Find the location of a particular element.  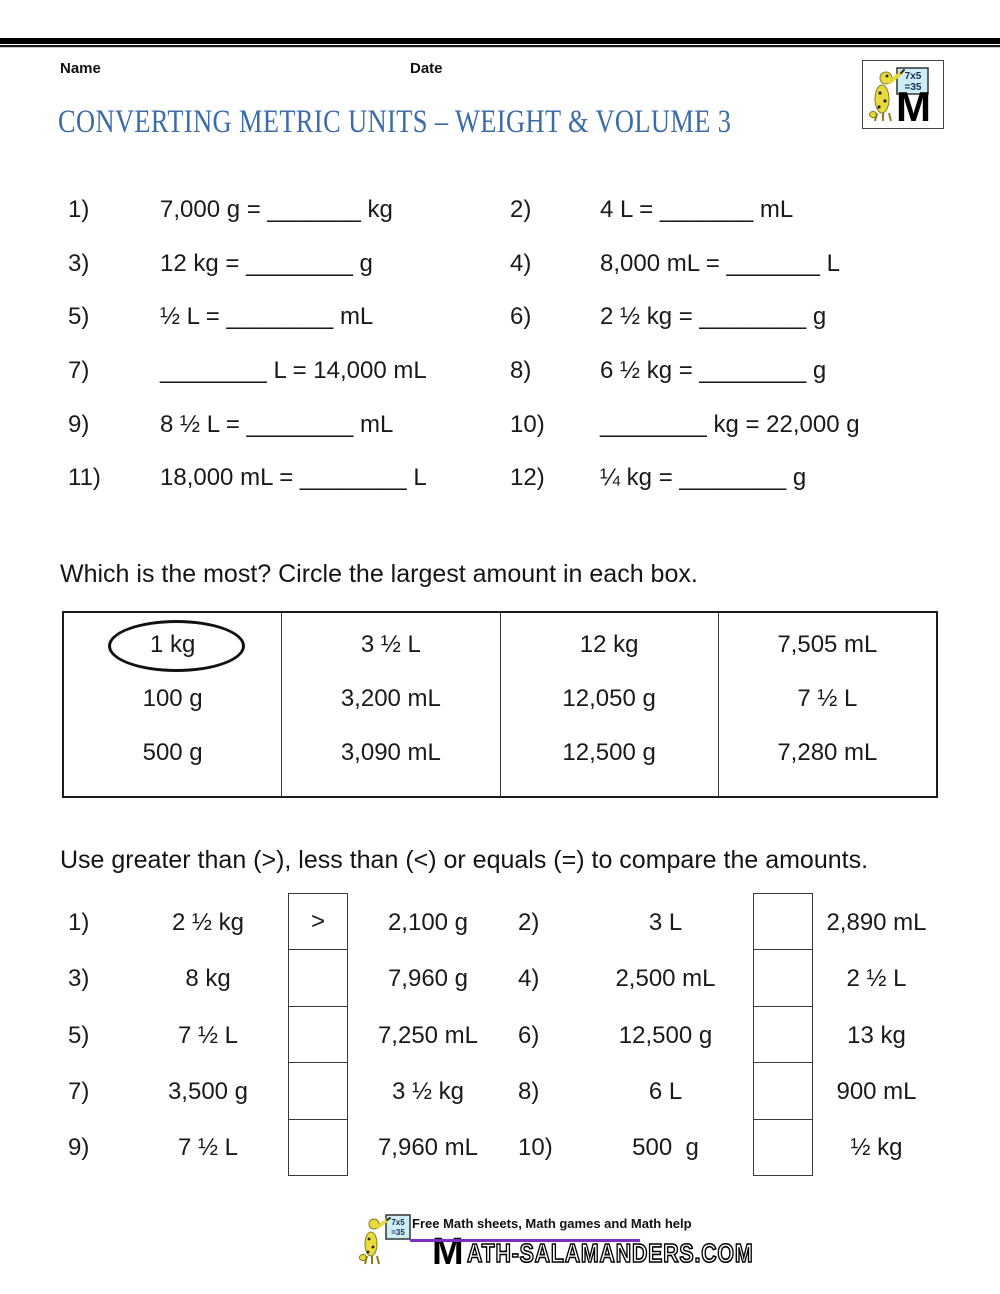

problem-text: 8 ½ L = ________ mL is located at coordinates (277, 424).